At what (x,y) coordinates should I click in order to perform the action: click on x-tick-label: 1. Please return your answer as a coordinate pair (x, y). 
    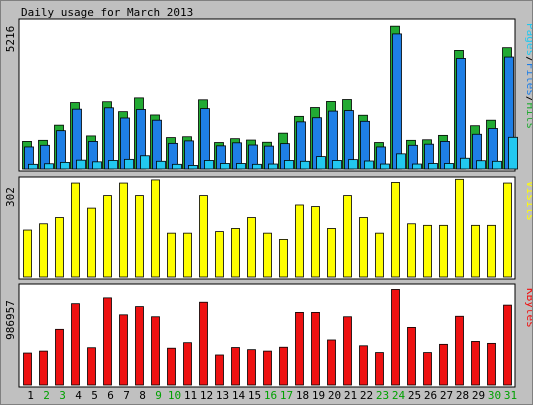
    Looking at the image, I should click on (30, 395).